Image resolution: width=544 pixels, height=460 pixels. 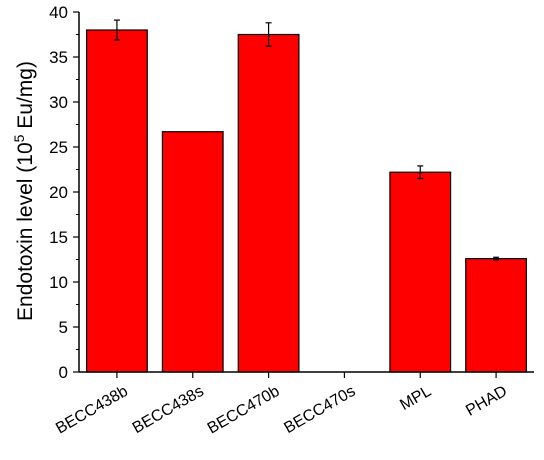 I want to click on y-tick-label: 40, so click(x=58, y=12).